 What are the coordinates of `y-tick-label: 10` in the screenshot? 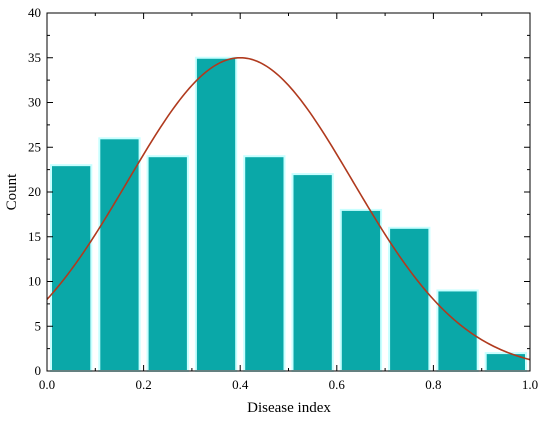 It's located at (34, 281).